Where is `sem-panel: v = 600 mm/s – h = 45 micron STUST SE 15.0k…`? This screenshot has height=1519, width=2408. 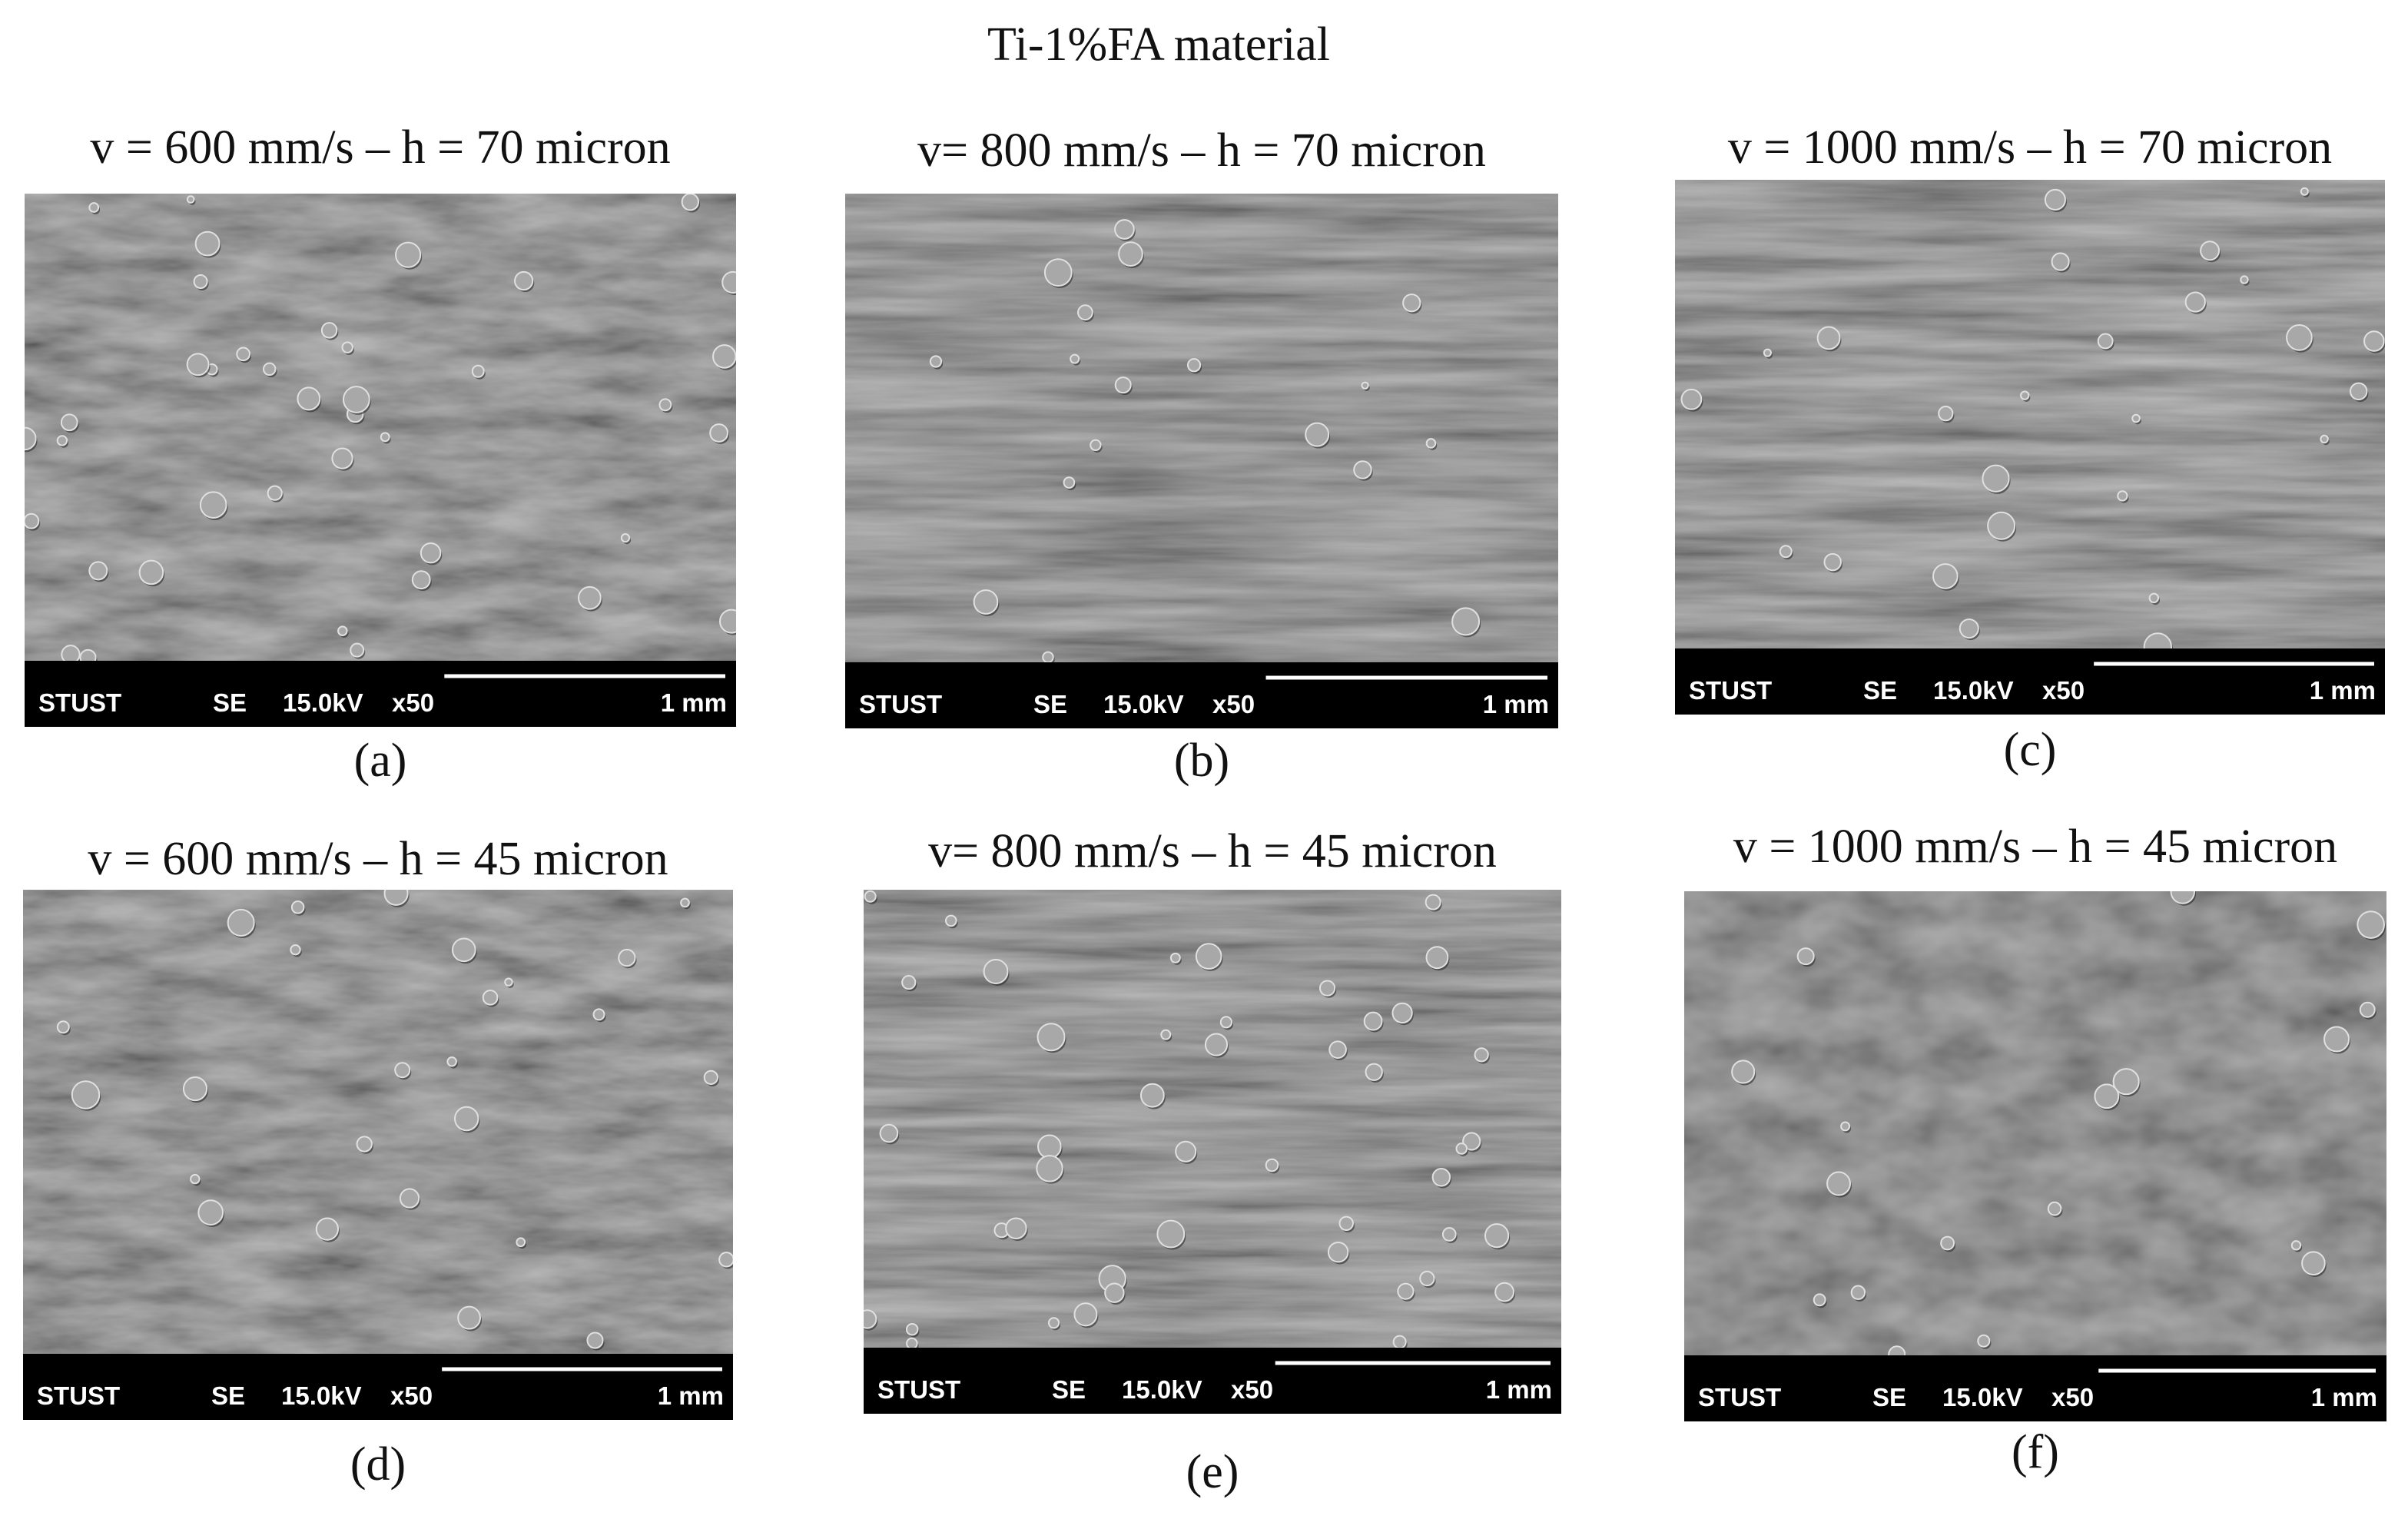 sem-panel: v = 600 mm/s – h = 45 micron STUST SE 15.0k… is located at coordinates (378, 1162).